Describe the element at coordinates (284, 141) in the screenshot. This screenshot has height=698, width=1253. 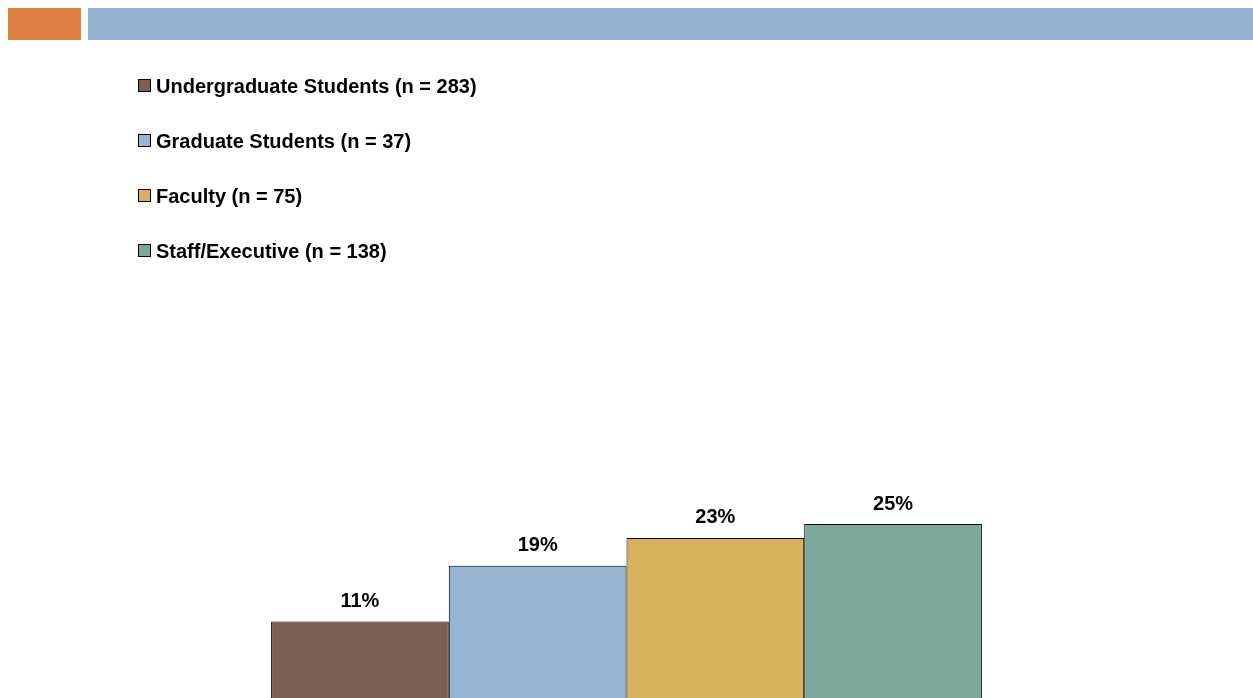
I see `legend-label: Graduate Students (n = 37)` at that location.